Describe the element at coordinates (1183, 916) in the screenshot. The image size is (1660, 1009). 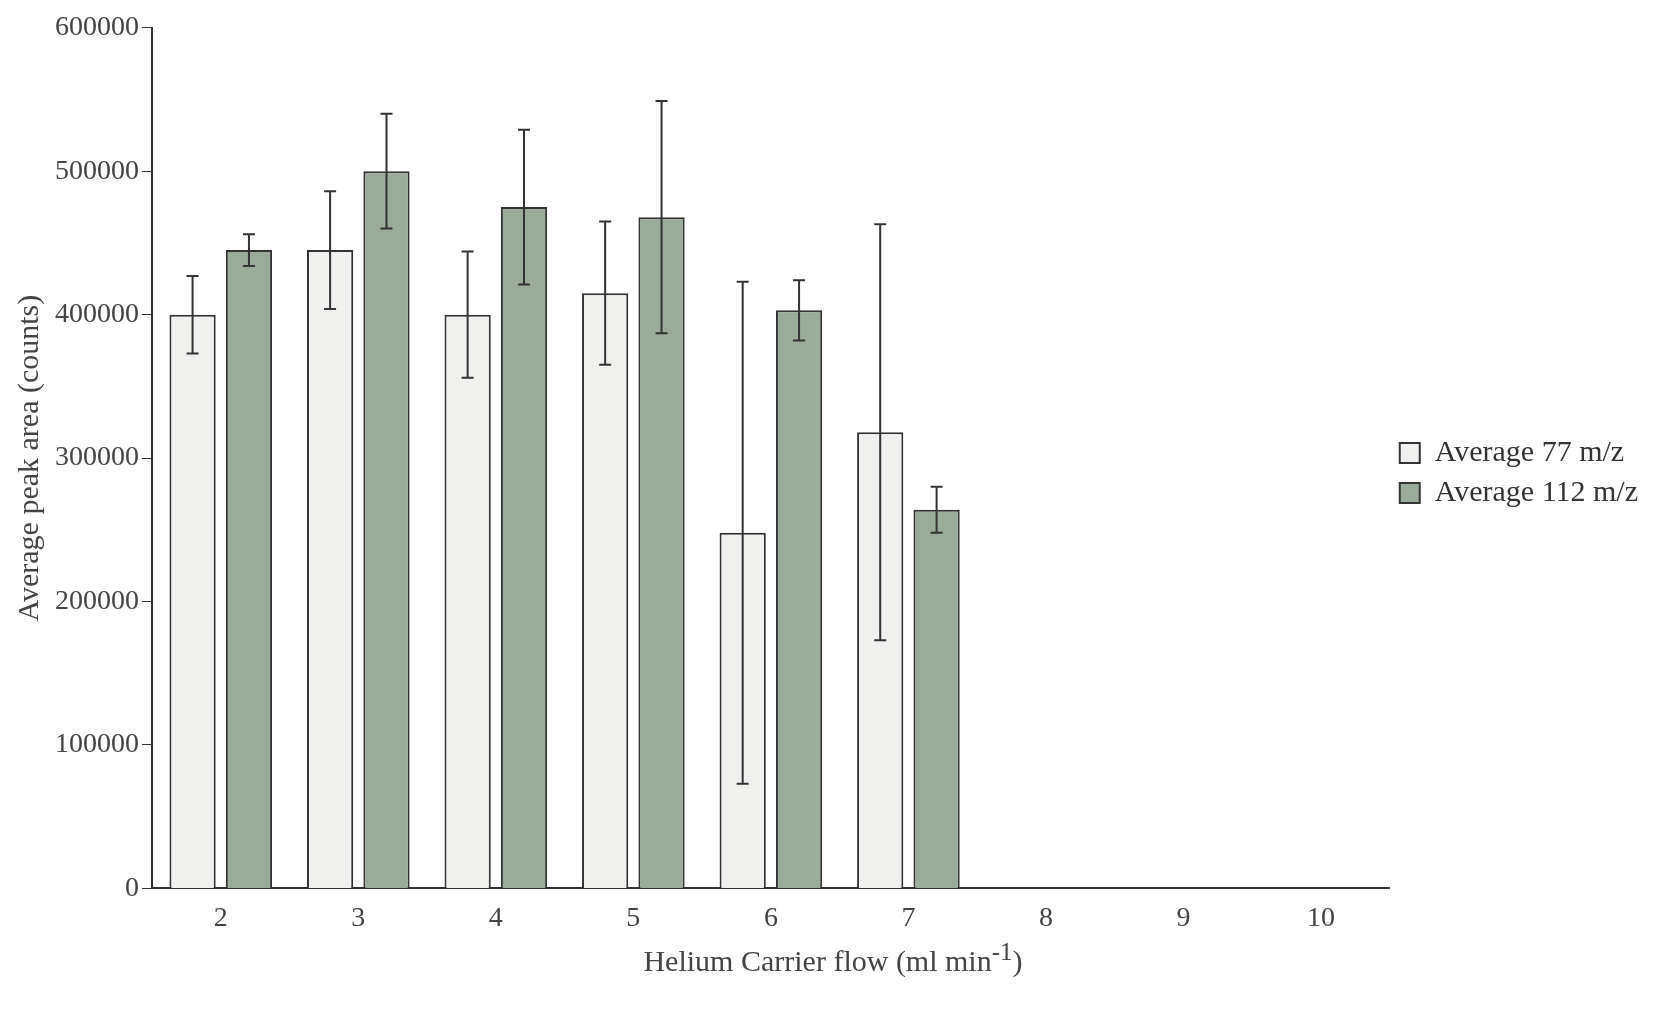
I see `x-tick-label: 9` at that location.